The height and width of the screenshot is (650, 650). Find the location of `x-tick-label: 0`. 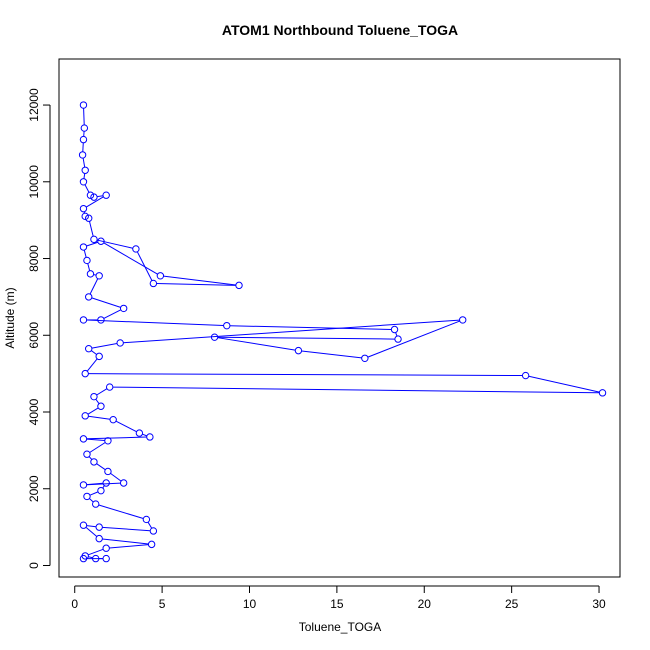

x-tick-label: 0 is located at coordinates (74, 604).